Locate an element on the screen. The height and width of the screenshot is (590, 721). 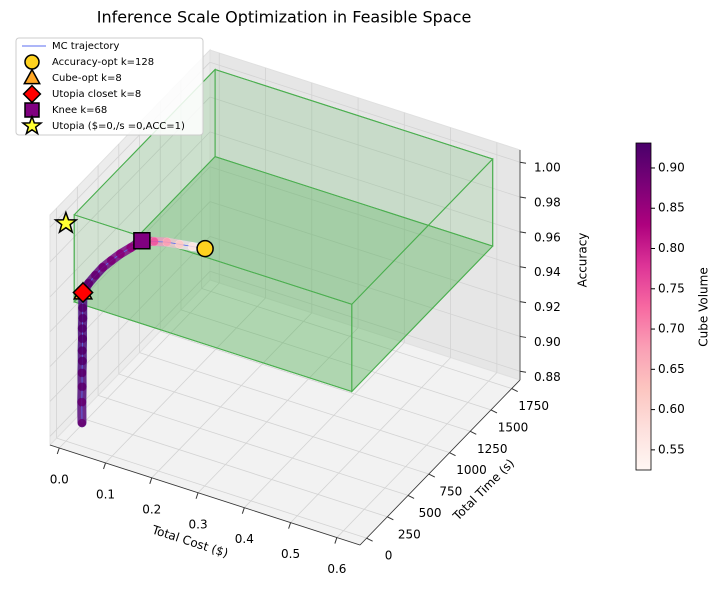
z-tick-label: 0.90 is located at coordinates (547, 342).